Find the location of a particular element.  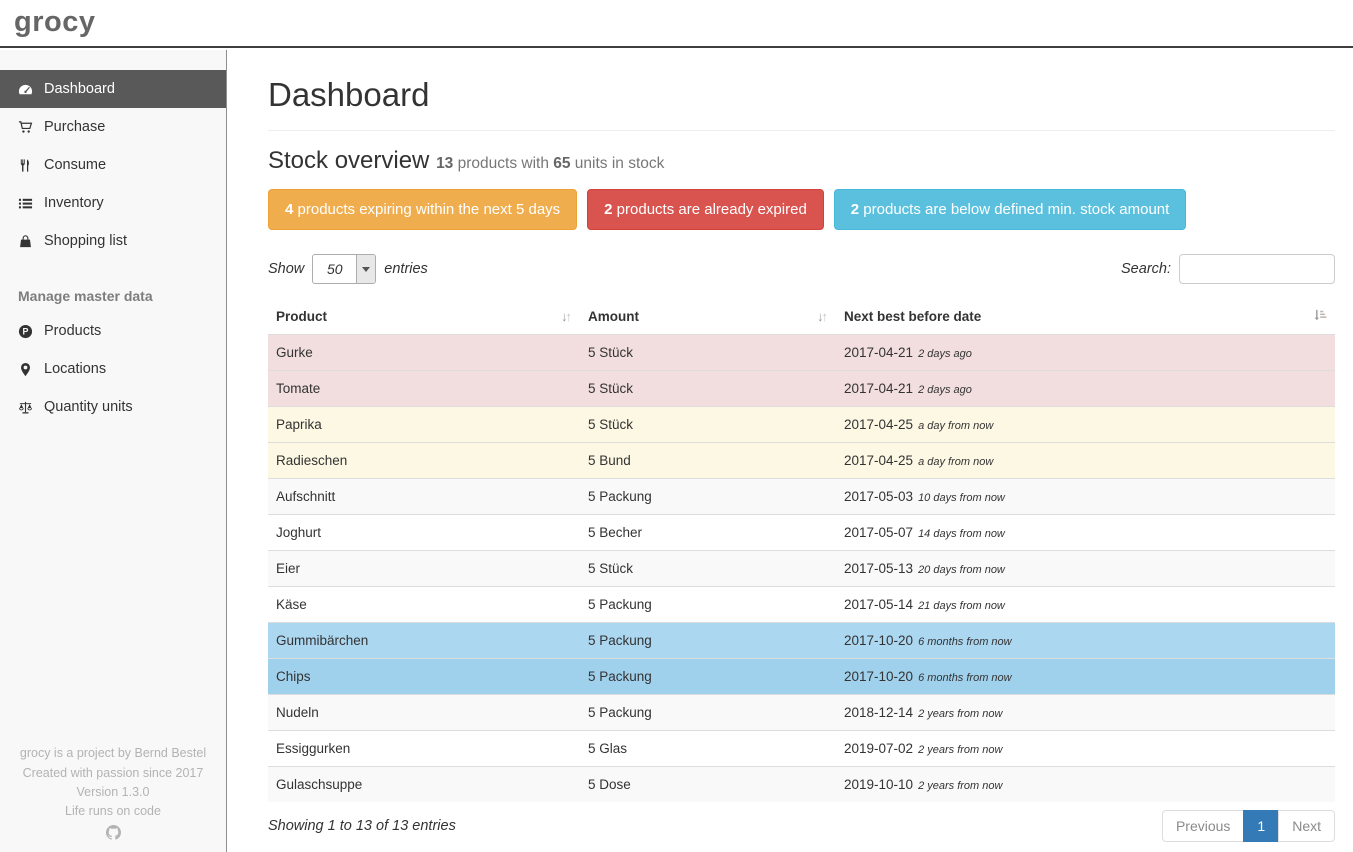

cutlery-icon is located at coordinates (26, 165).